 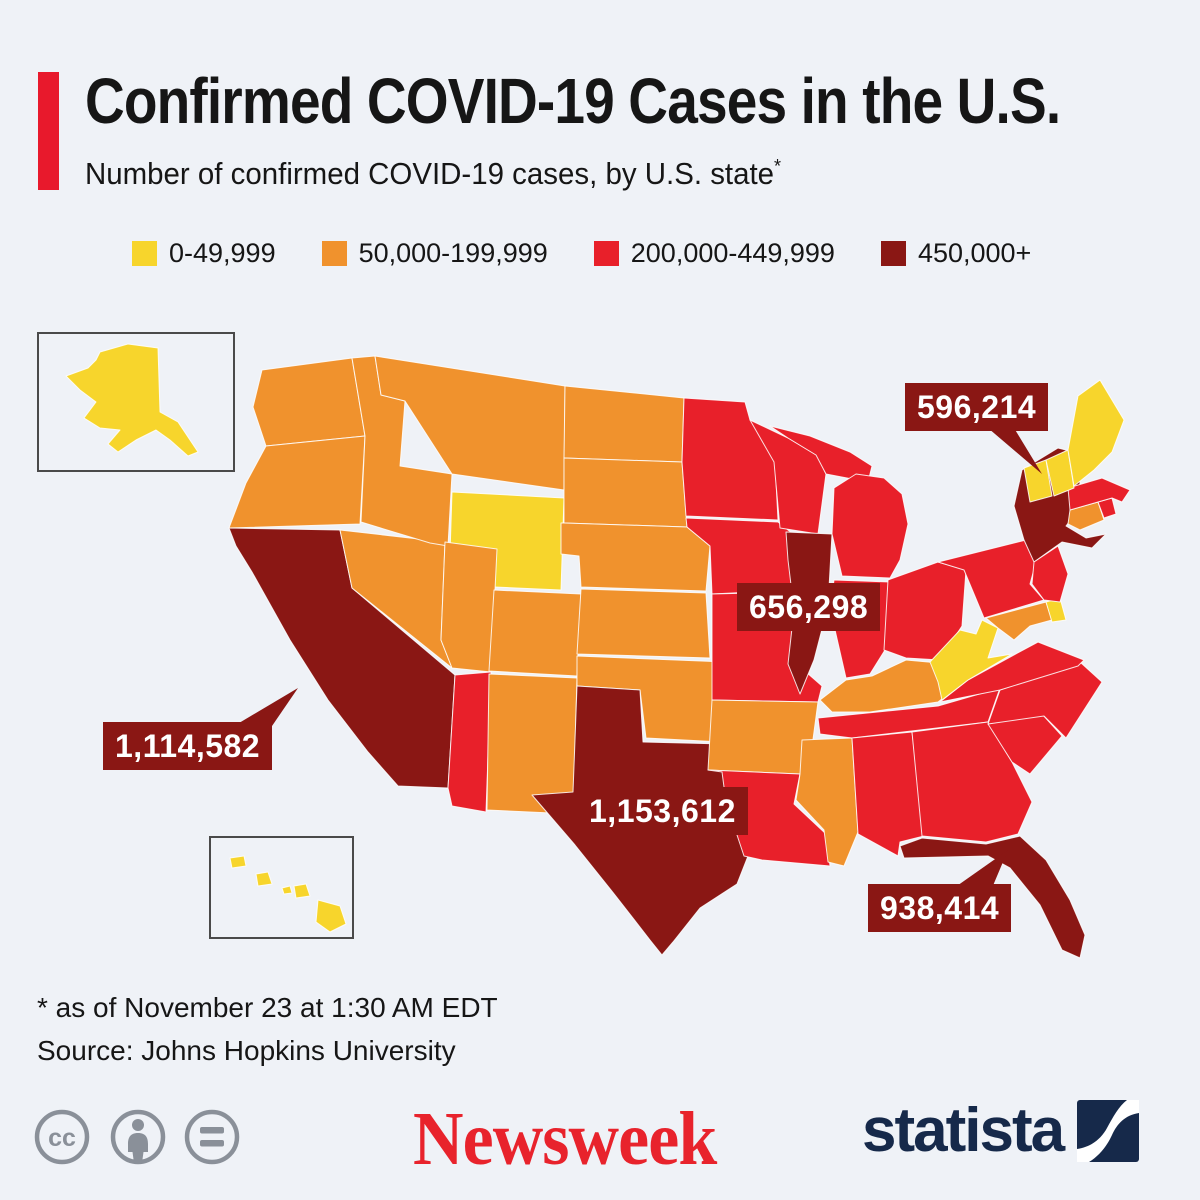 What do you see at coordinates (222, 253) in the screenshot?
I see `legend-label: 0-49,999` at bounding box center [222, 253].